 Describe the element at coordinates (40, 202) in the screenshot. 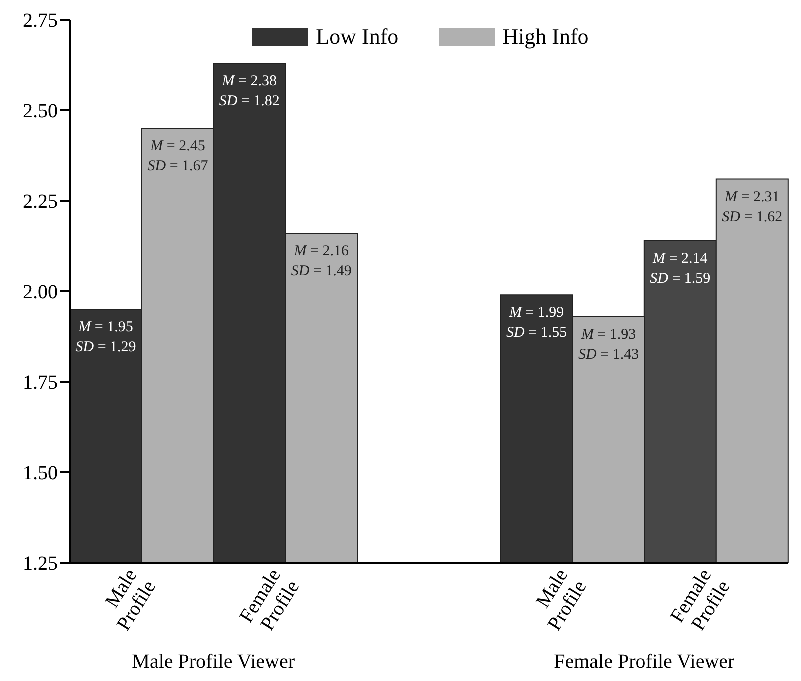

I see `y-tick-label: 2.25` at that location.